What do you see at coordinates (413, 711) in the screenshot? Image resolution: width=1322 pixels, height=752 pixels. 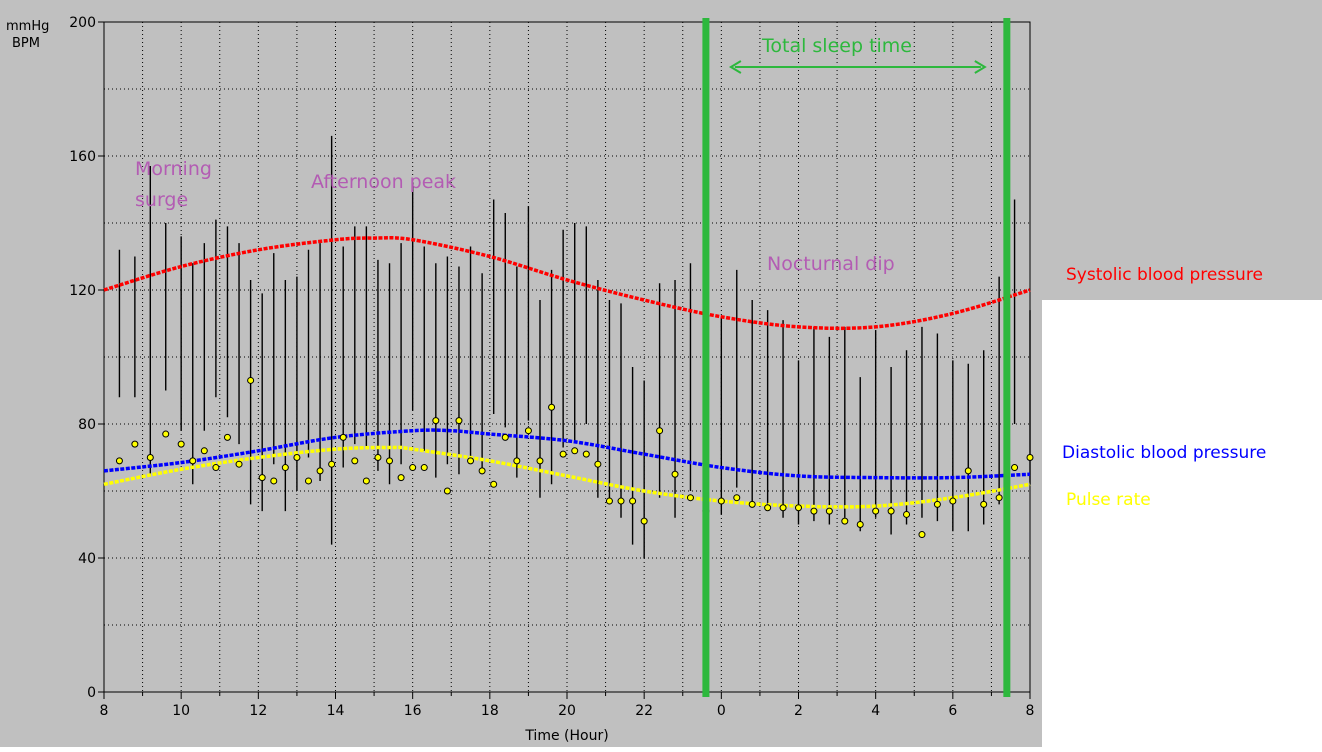 I see `x-tick-label: 16` at bounding box center [413, 711].